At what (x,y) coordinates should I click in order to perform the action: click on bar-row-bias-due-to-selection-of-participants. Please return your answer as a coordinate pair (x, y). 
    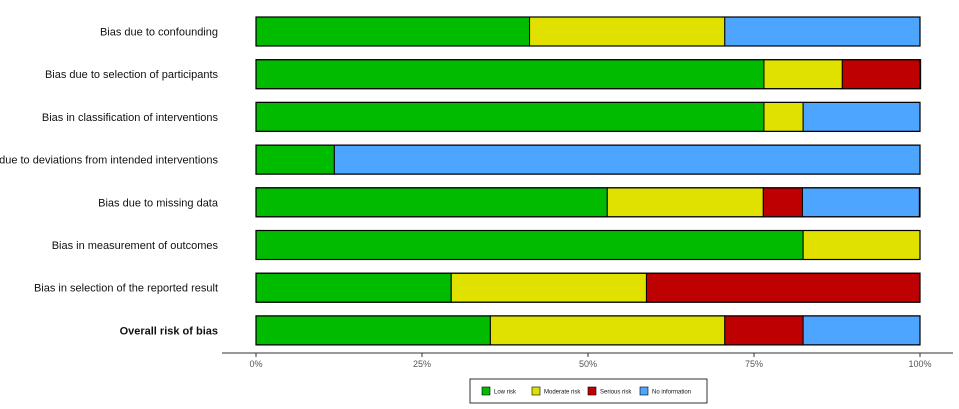
    Looking at the image, I should click on (588, 74).